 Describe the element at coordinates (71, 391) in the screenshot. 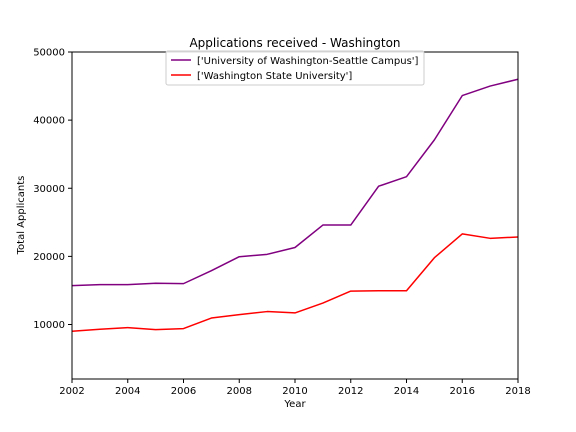

I see `x-tick-label-2002: 2002` at that location.